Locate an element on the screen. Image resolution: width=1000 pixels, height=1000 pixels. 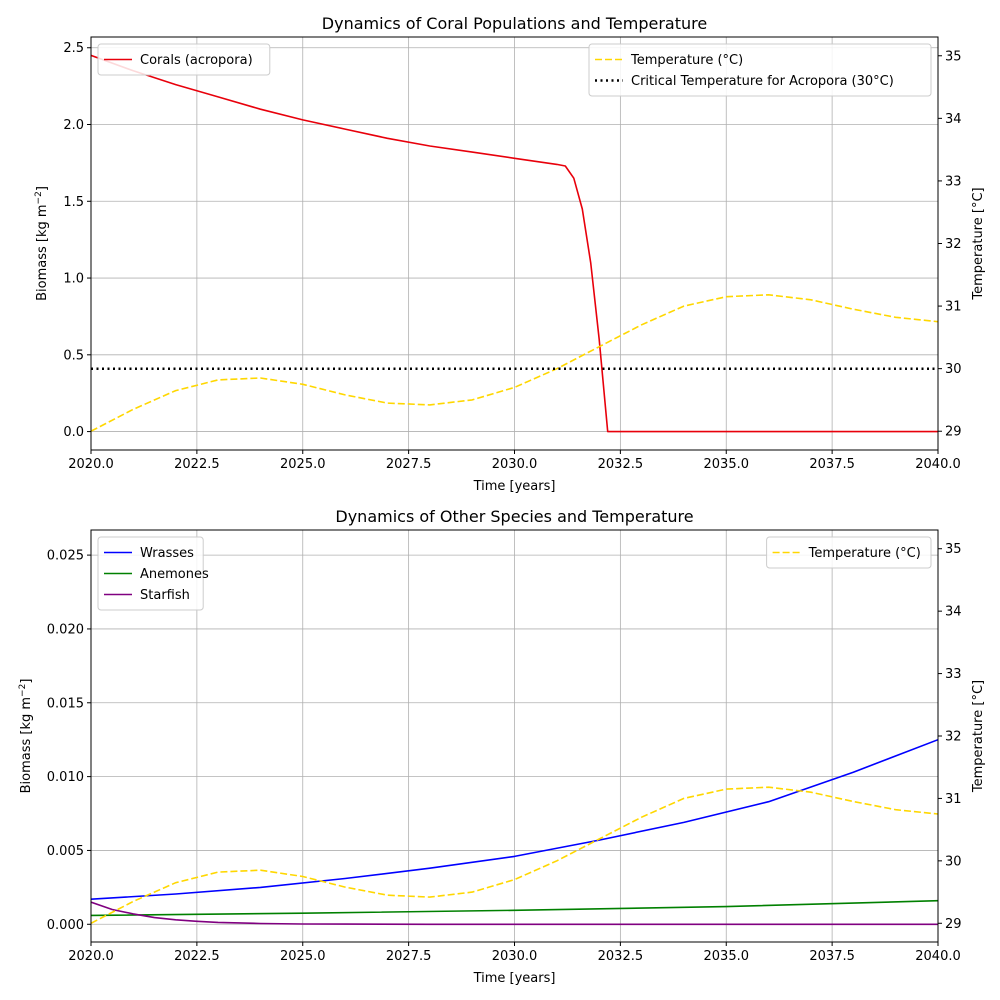
y-tick-label: 0.025 is located at coordinates (65, 556).